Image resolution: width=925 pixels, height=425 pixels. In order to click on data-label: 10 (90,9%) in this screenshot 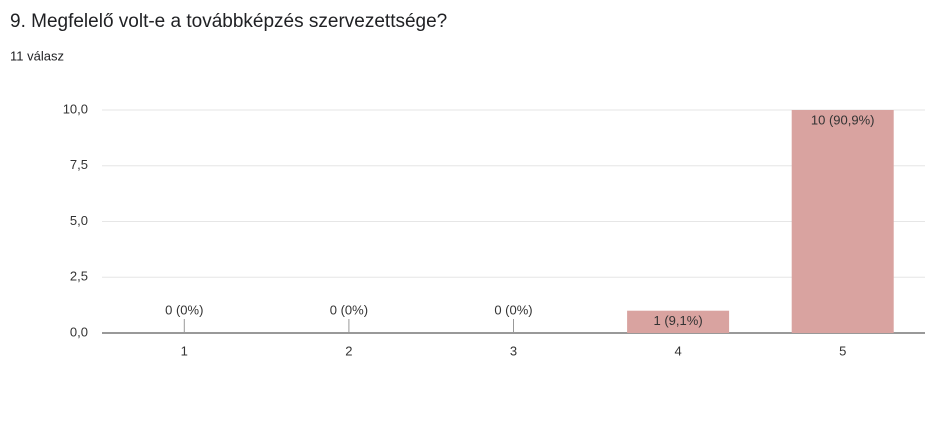, I will do `click(843, 119)`.